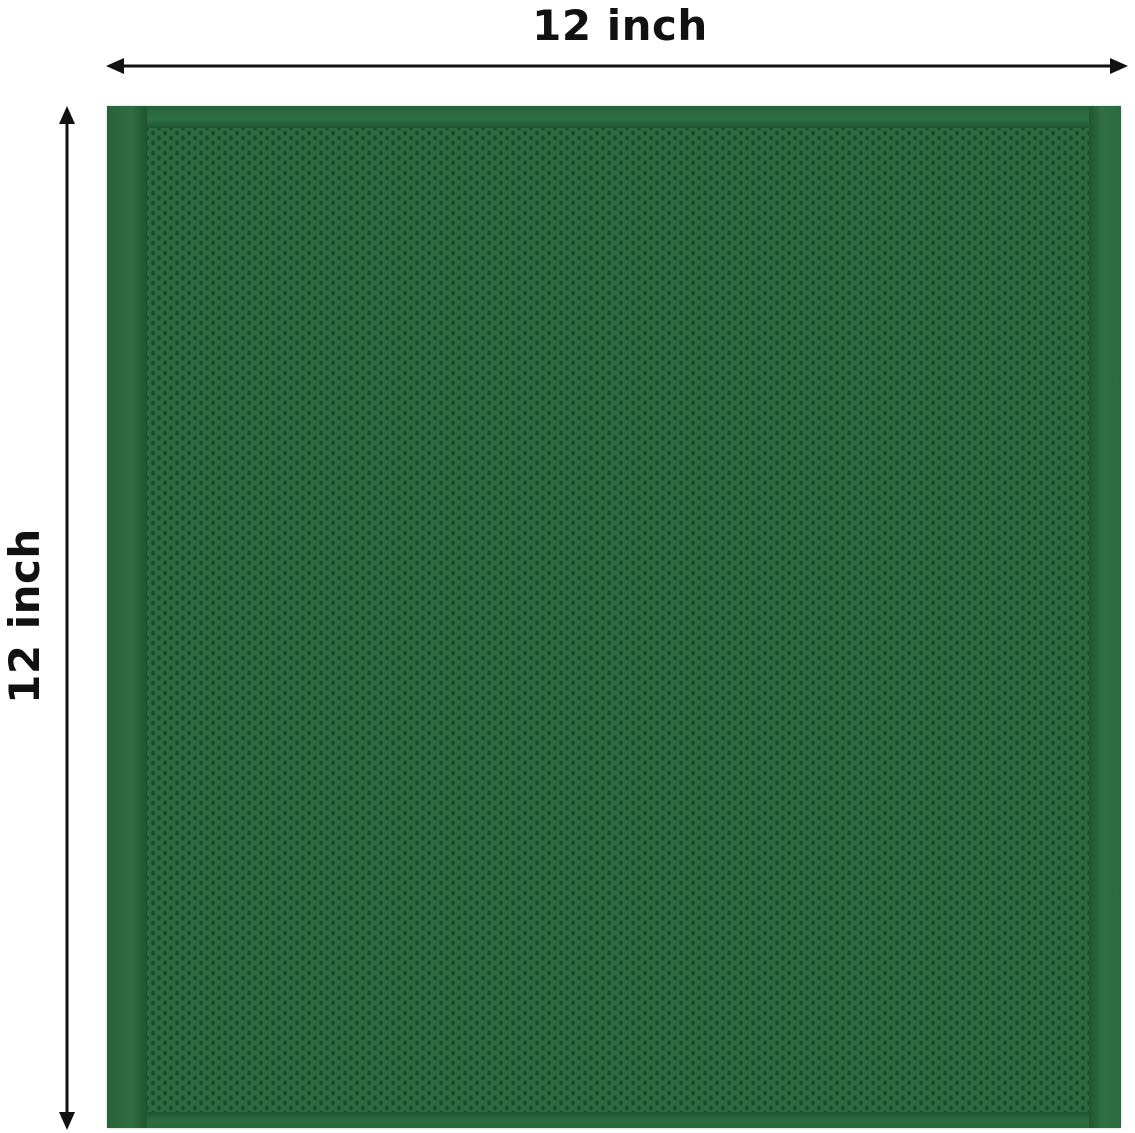  What do you see at coordinates (618, 117) in the screenshot?
I see `cloth-hem-top` at bounding box center [618, 117].